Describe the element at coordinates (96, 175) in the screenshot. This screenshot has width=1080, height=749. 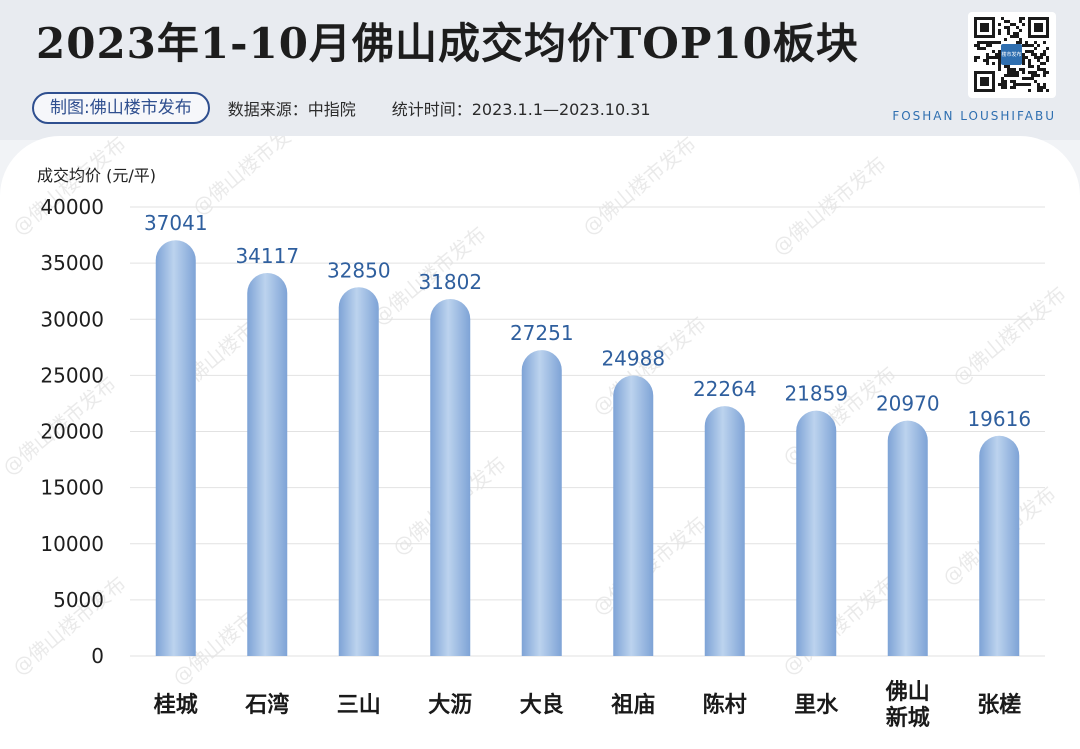
I see `y-axis-label: 成交均价 (元/平)` at that location.